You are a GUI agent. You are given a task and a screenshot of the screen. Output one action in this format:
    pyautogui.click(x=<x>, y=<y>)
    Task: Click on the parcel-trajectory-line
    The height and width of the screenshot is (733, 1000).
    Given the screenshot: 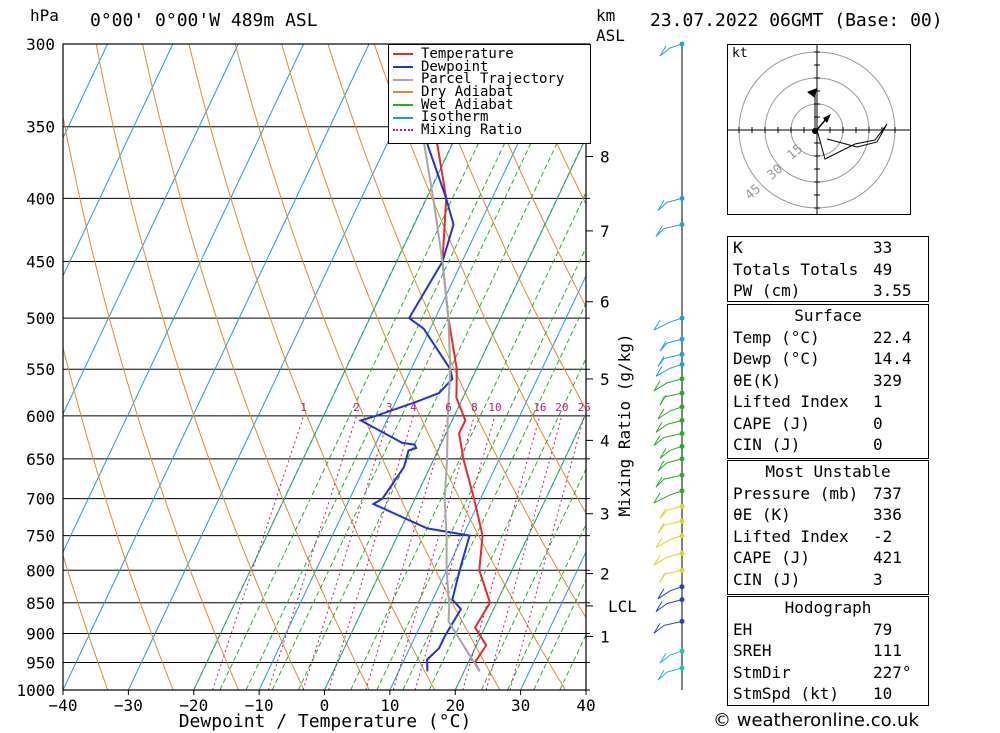 What is the action you would take?
    pyautogui.click(x=440, y=358)
    